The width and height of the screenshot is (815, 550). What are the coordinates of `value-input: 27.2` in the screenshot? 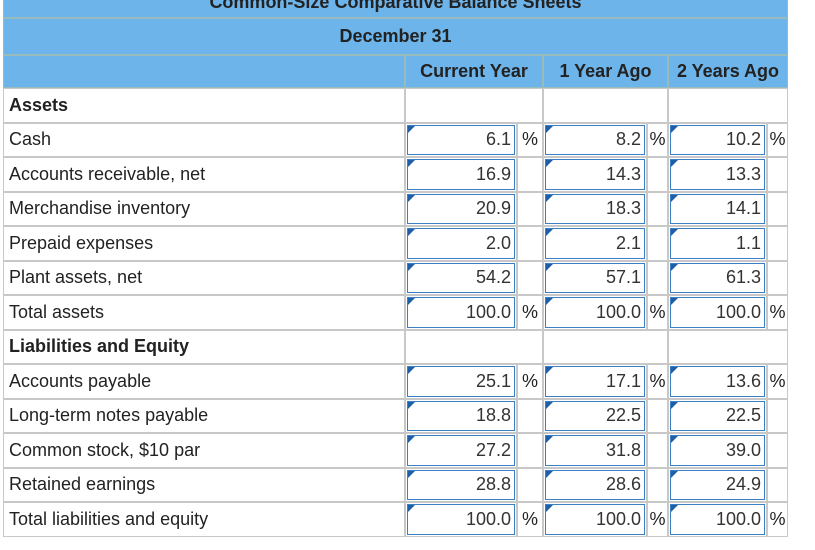 It's located at (461, 450).